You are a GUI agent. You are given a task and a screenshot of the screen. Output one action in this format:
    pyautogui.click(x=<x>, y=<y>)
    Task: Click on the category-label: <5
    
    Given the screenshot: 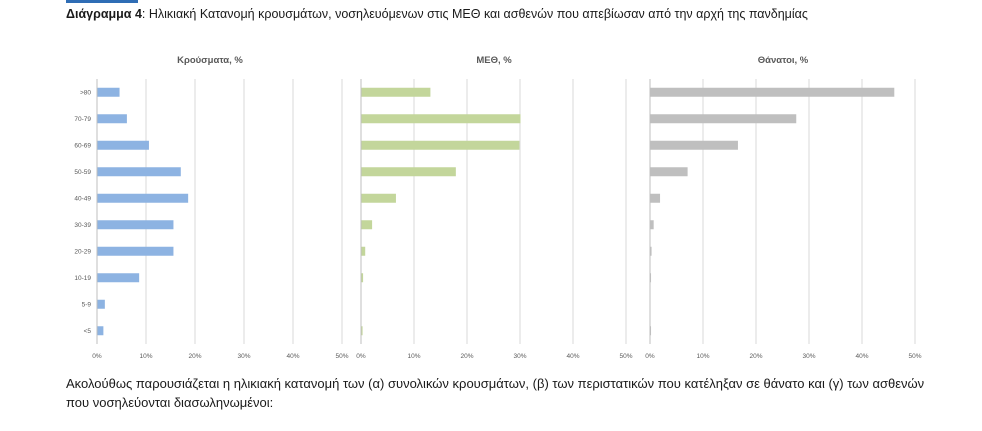 What is the action you would take?
    pyautogui.click(x=88, y=331)
    